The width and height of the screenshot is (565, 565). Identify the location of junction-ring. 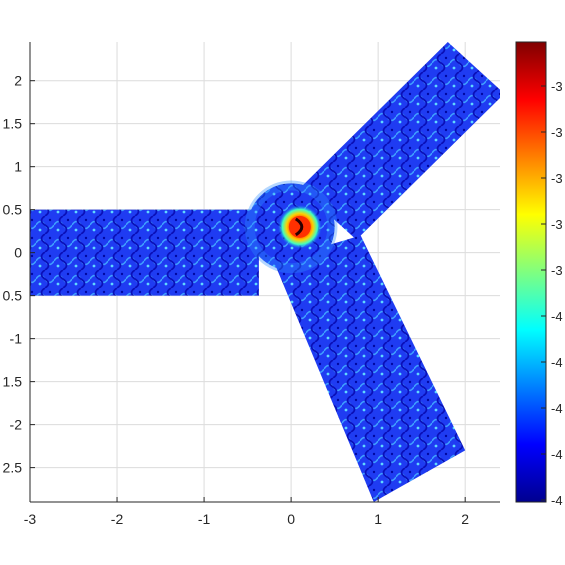
(291, 227).